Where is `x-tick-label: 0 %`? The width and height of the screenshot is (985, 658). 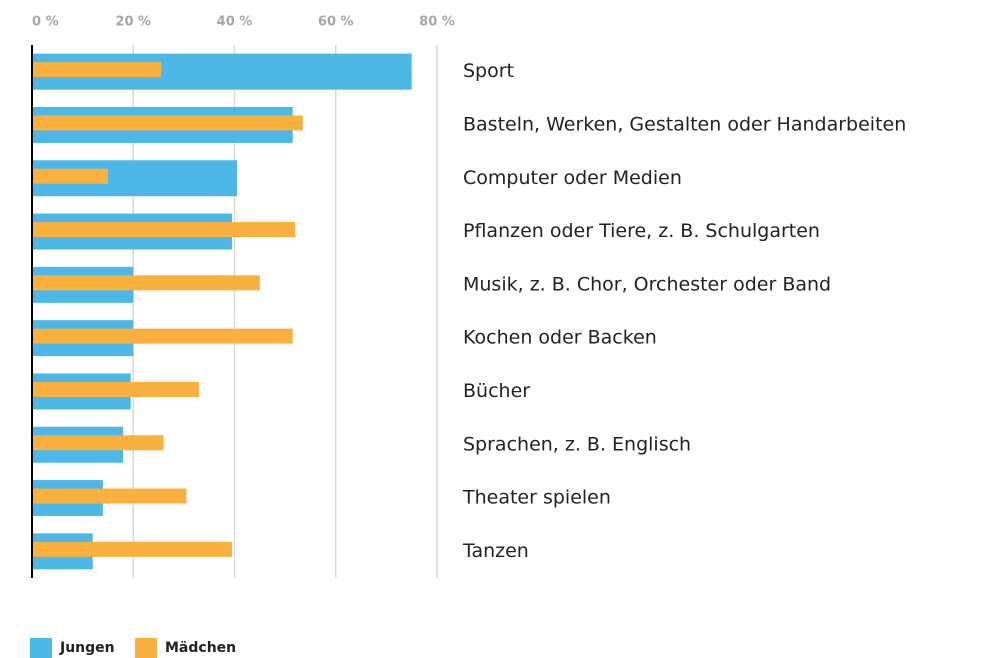
x-tick-label: 0 % is located at coordinates (45, 22).